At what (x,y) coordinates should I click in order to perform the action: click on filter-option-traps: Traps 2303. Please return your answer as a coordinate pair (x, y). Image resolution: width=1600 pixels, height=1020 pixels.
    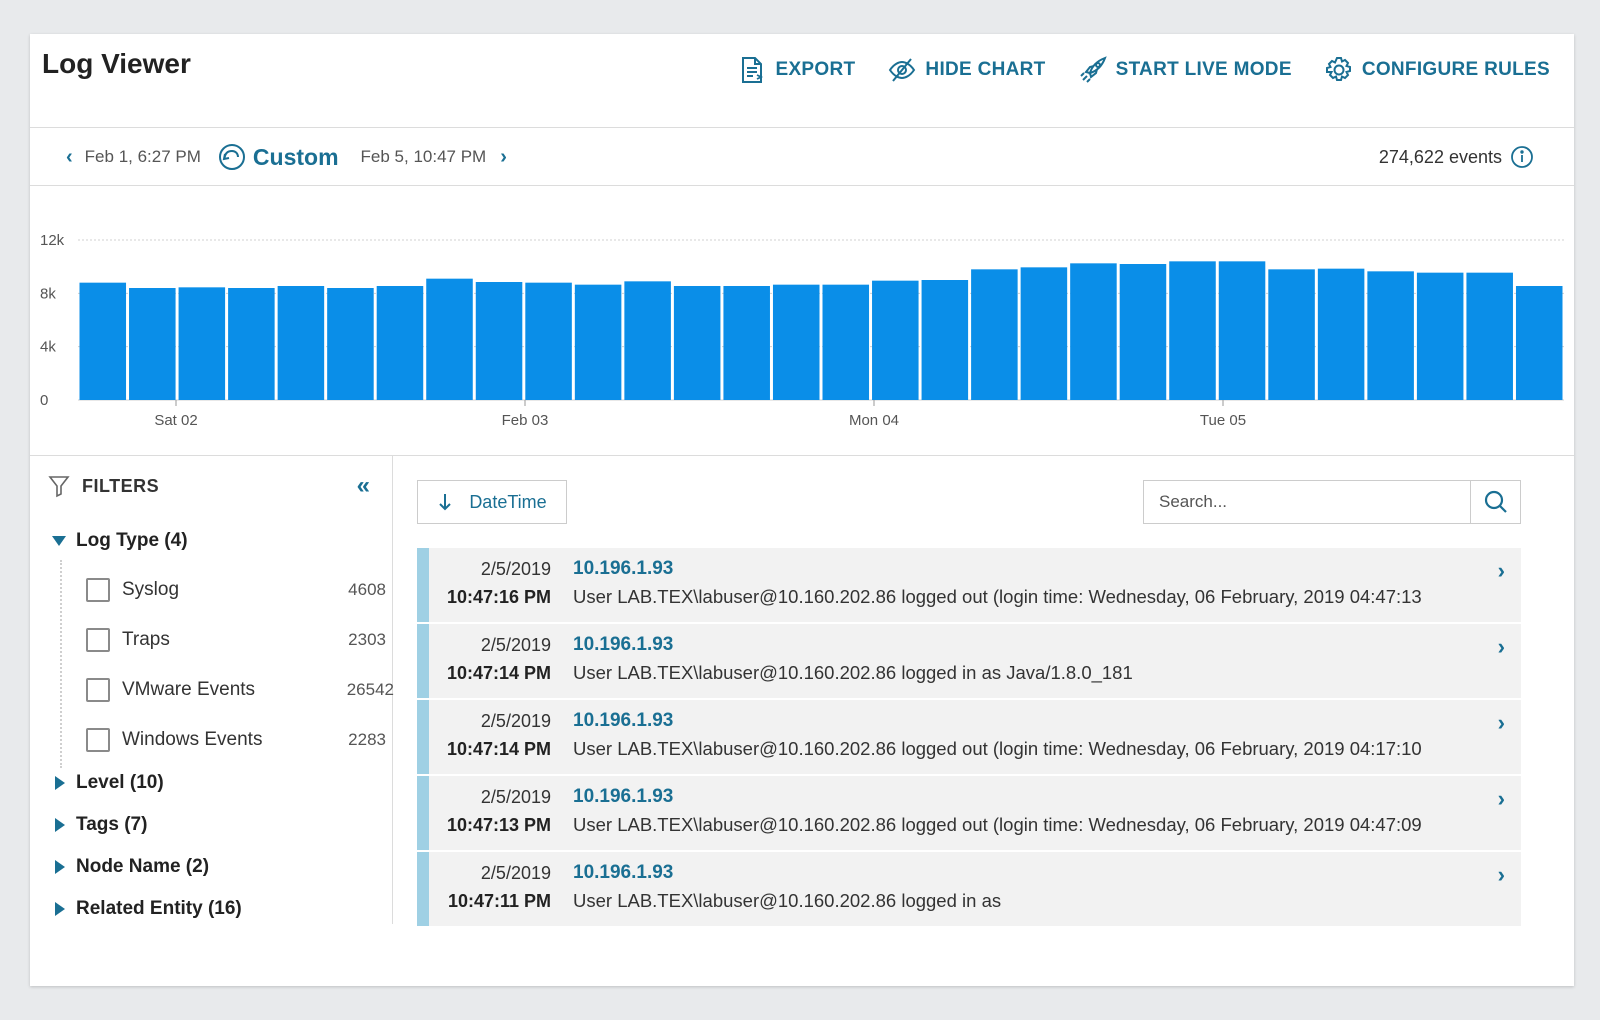
    Looking at the image, I should click on (236, 640).